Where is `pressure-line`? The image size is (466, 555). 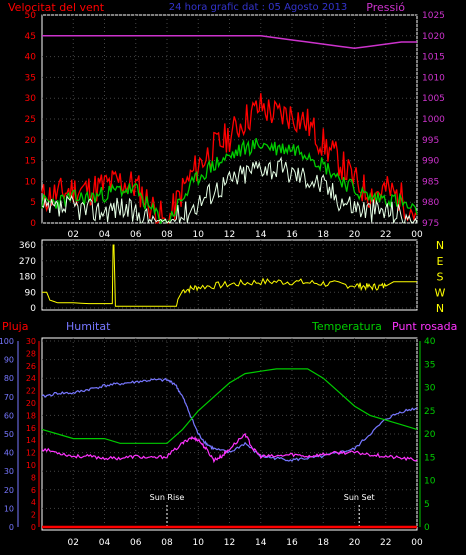 pressure-line is located at coordinates (229, 42).